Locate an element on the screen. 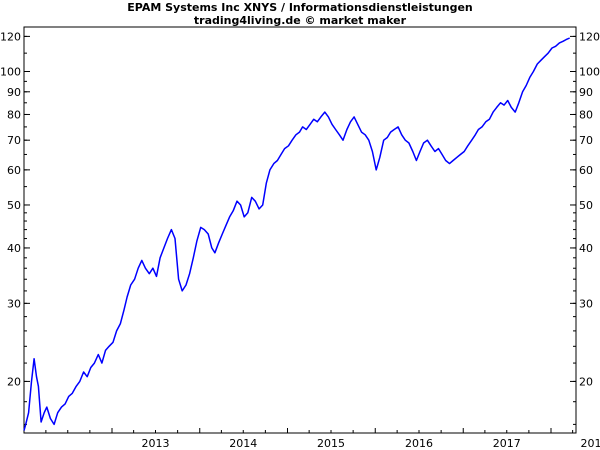  y-tick-label-right: 50 is located at coordinates (586, 205).